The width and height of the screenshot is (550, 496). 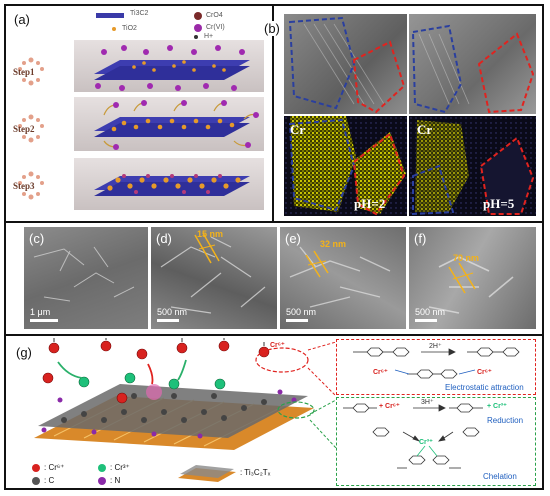 I want to click on panel-label-c: (c), so click(x=37, y=238).